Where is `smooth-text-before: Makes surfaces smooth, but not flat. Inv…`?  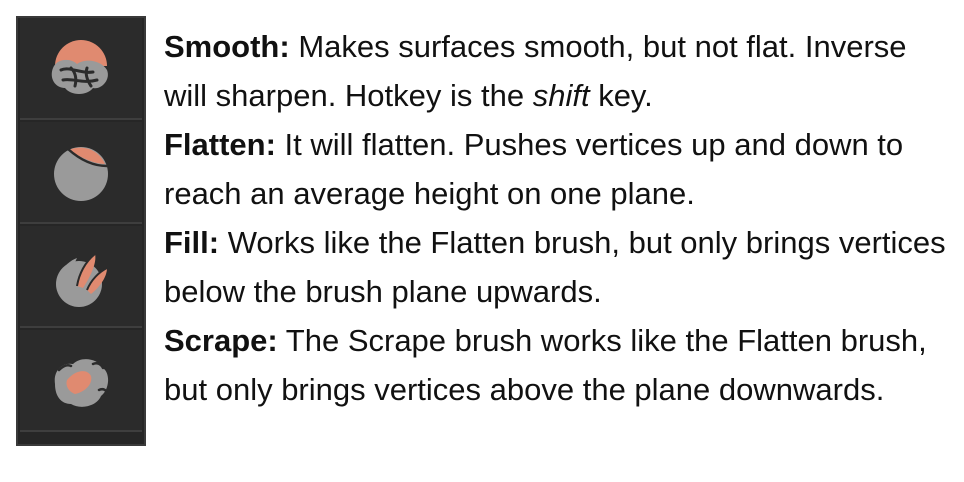
smooth-text-before: Makes surfaces smooth, but not flat. Inv… is located at coordinates (535, 71).